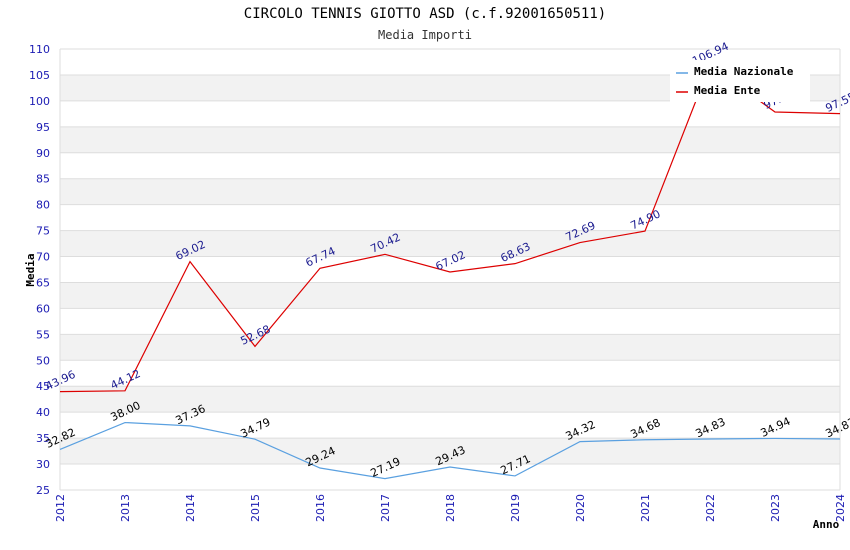 The height and width of the screenshot is (550, 850). What do you see at coordinates (30, 269) in the screenshot?
I see `y-axis-label: Media` at bounding box center [30, 269].